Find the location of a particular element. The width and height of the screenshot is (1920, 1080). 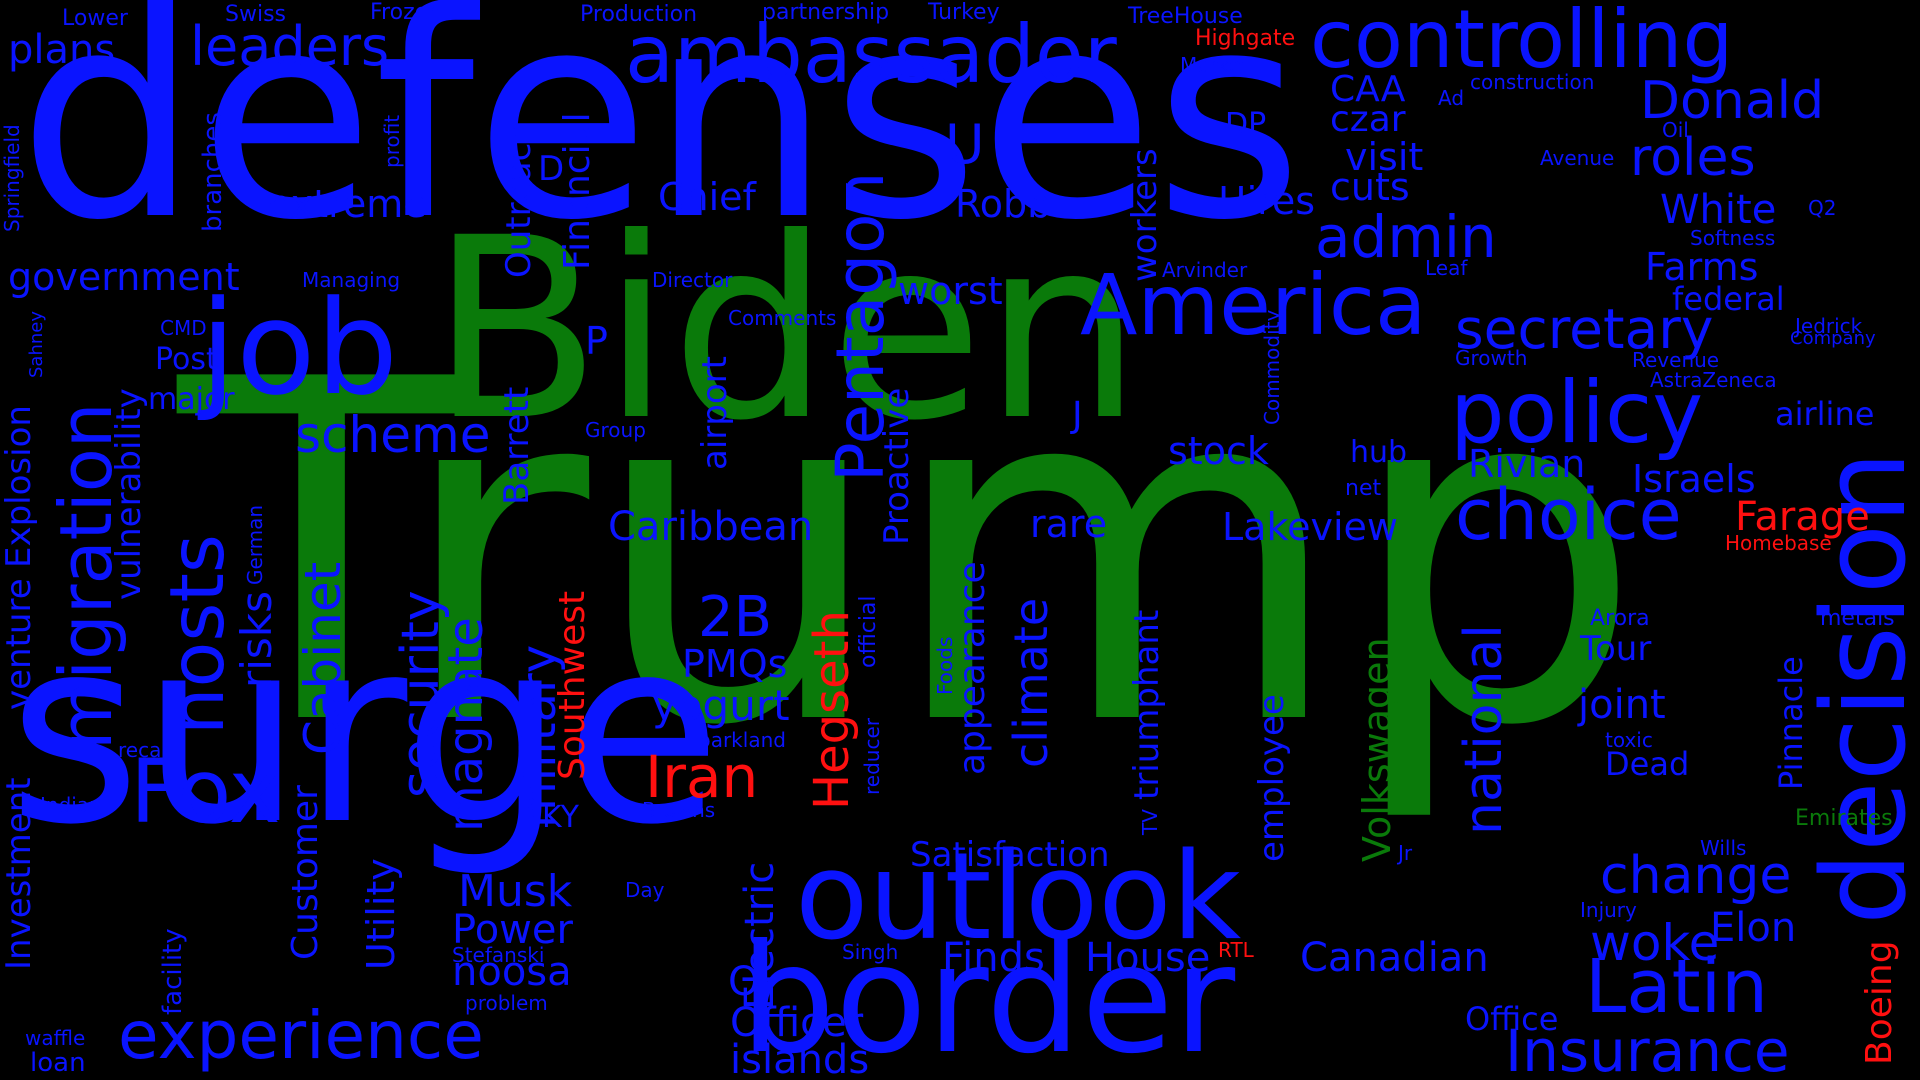

word-boeing: Boeing is located at coordinates (1879, 1002).